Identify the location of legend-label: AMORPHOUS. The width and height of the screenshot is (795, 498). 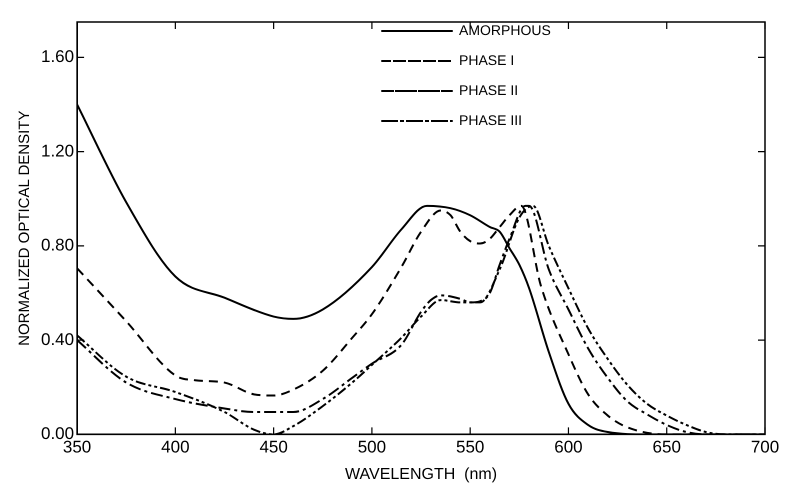
(505, 30).